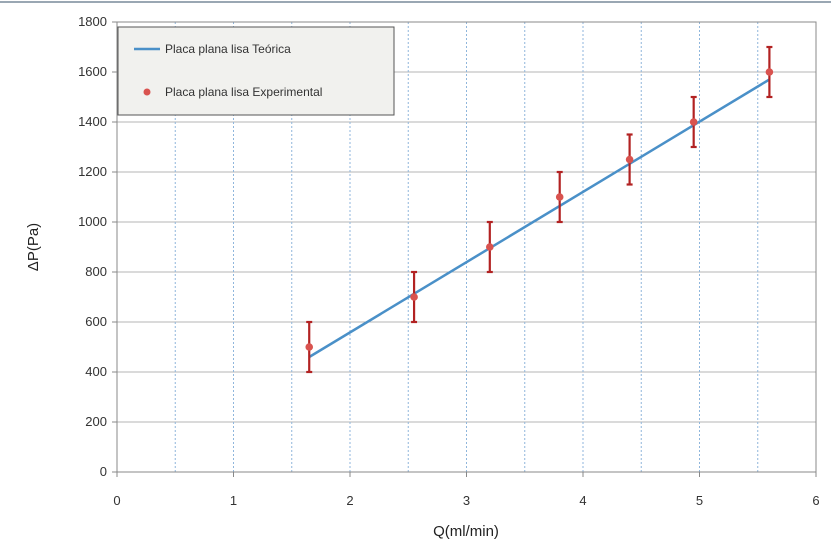 The image size is (831, 542). What do you see at coordinates (116, 500) in the screenshot?
I see `x-tick-label: 0` at bounding box center [116, 500].